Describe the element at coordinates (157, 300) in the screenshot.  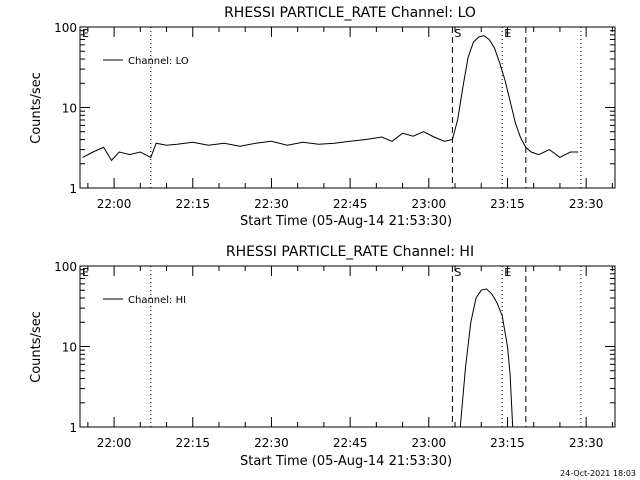
I see `legend-entry: Channel: HI` at that location.